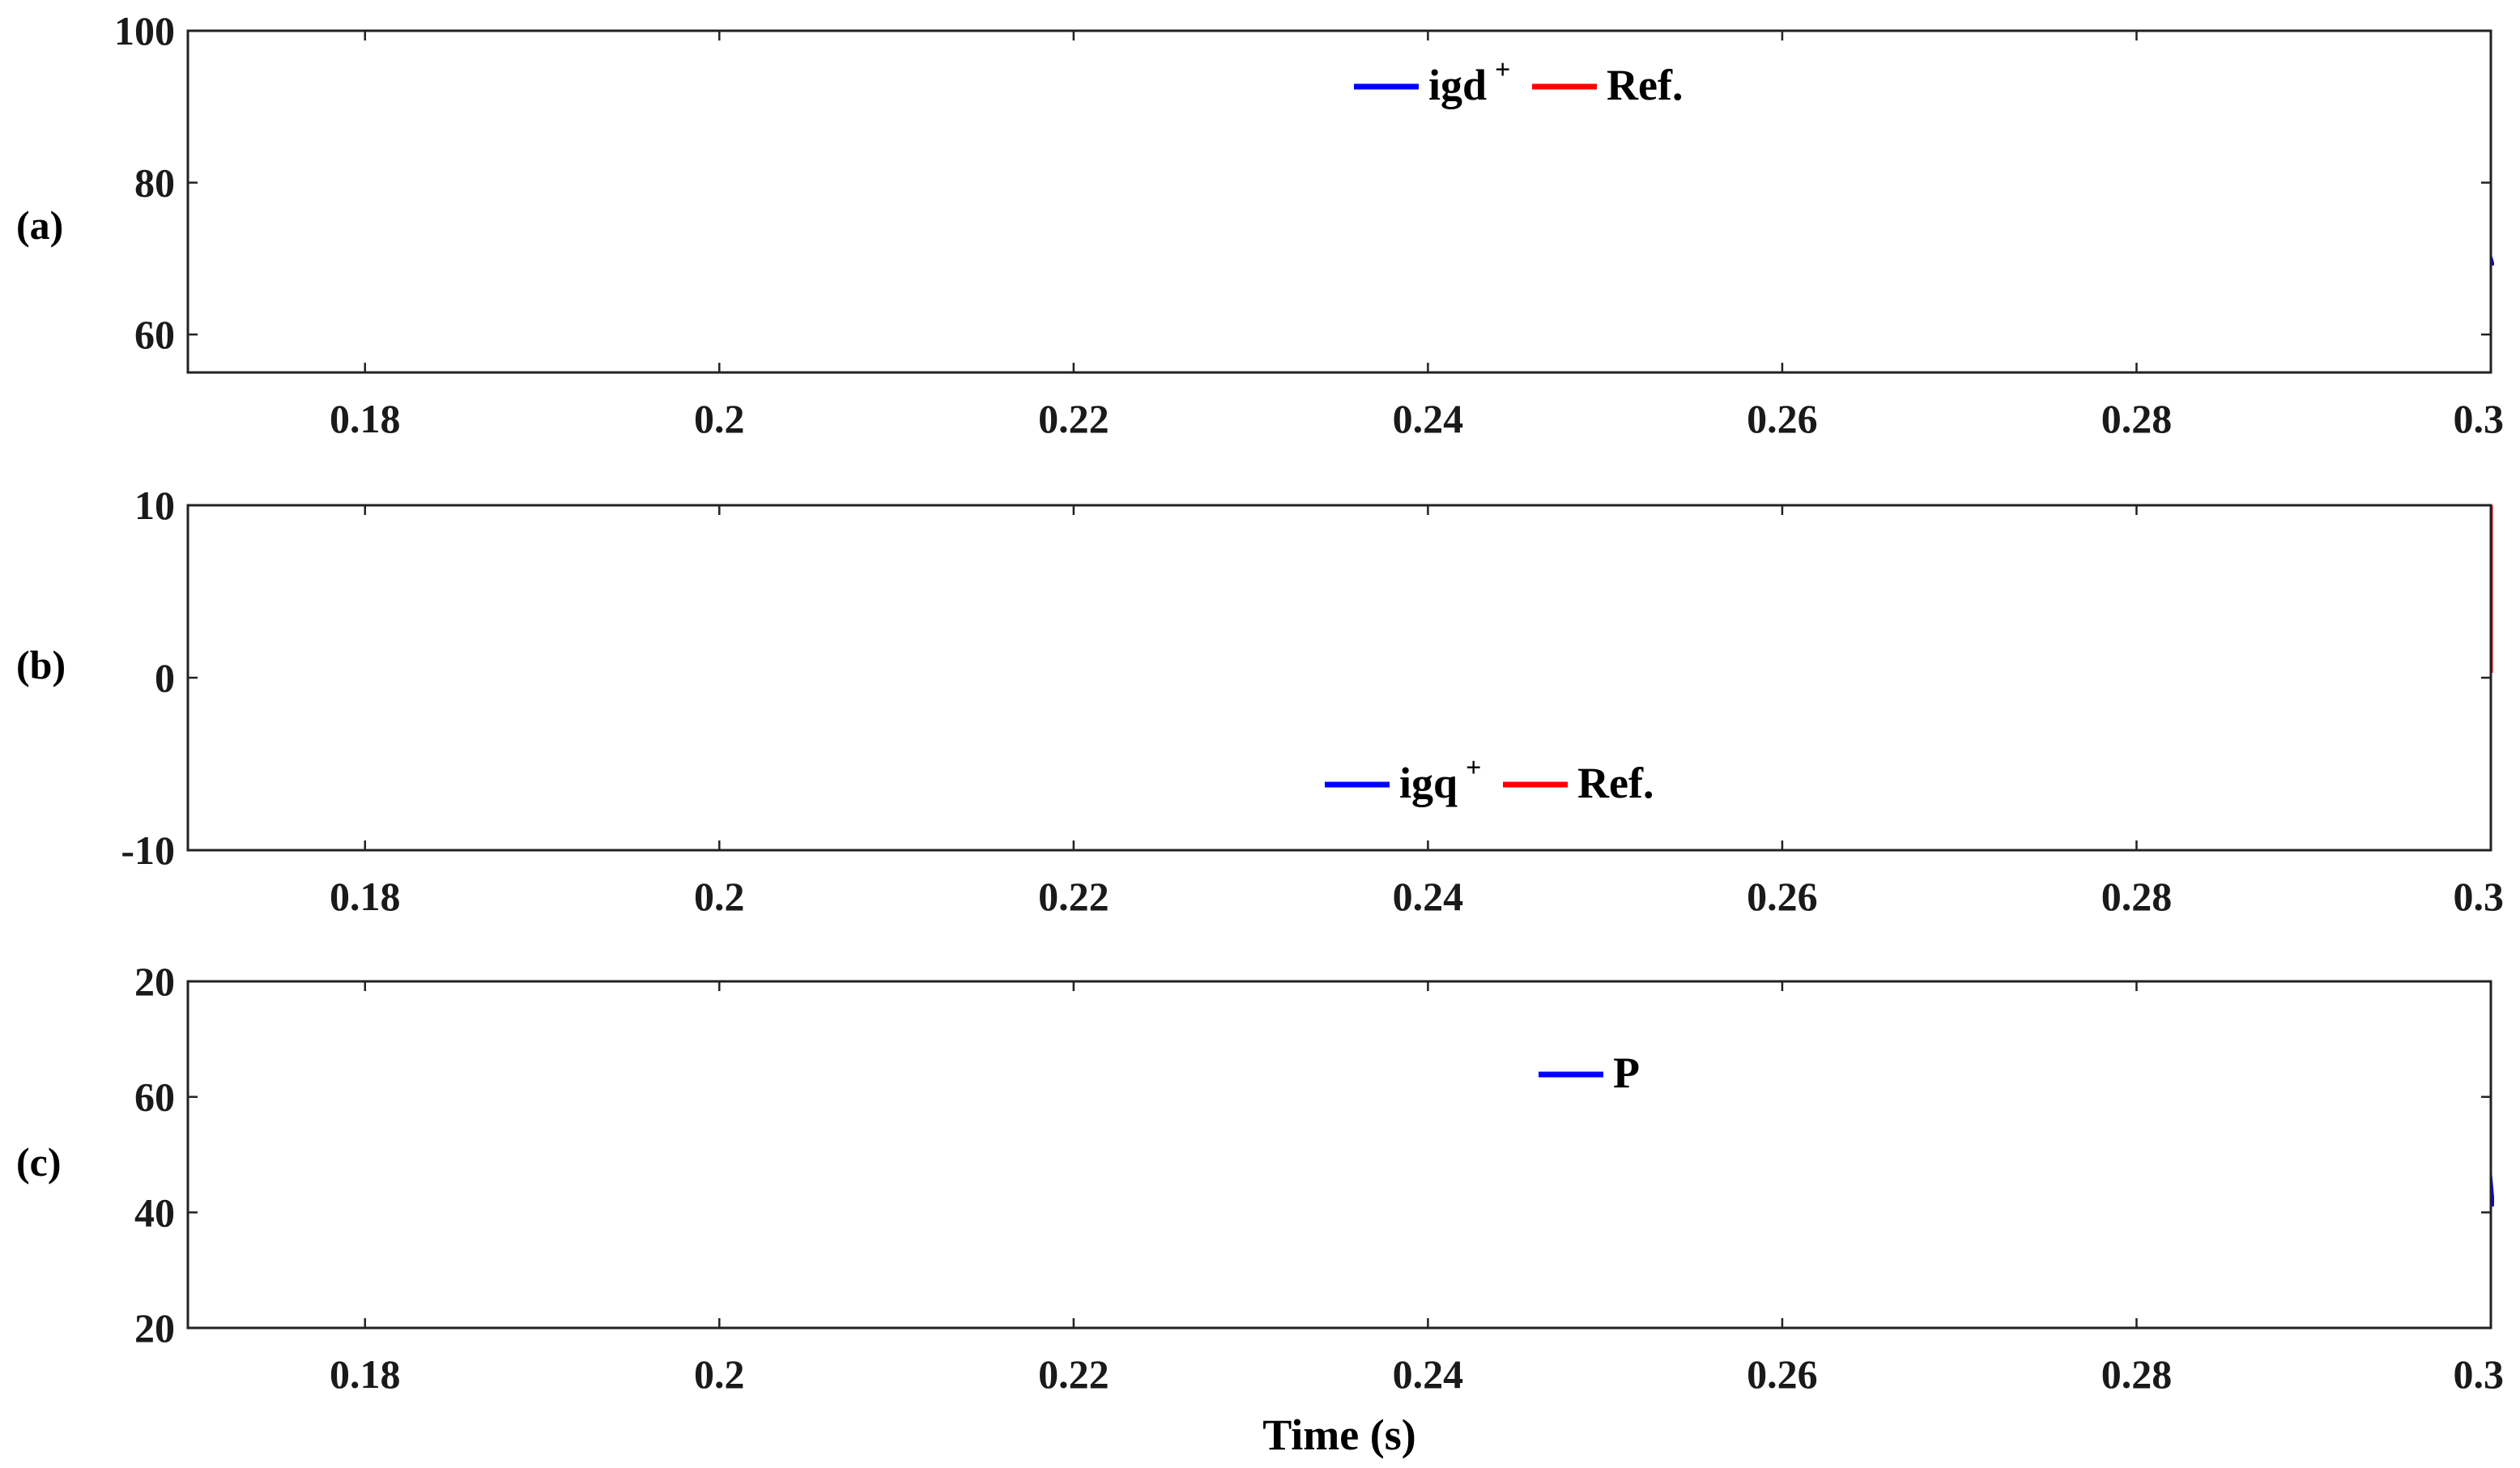  I want to click on legend: igd + Ref., so click(1526, 84).